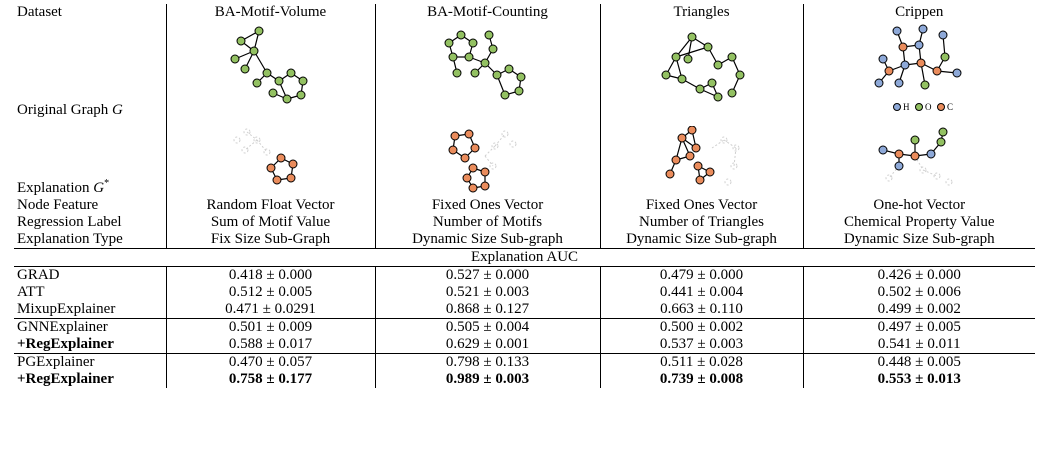 This screenshot has width=1047, height=456. What do you see at coordinates (941, 107) in the screenshot?
I see `legend-c-marker` at bounding box center [941, 107].